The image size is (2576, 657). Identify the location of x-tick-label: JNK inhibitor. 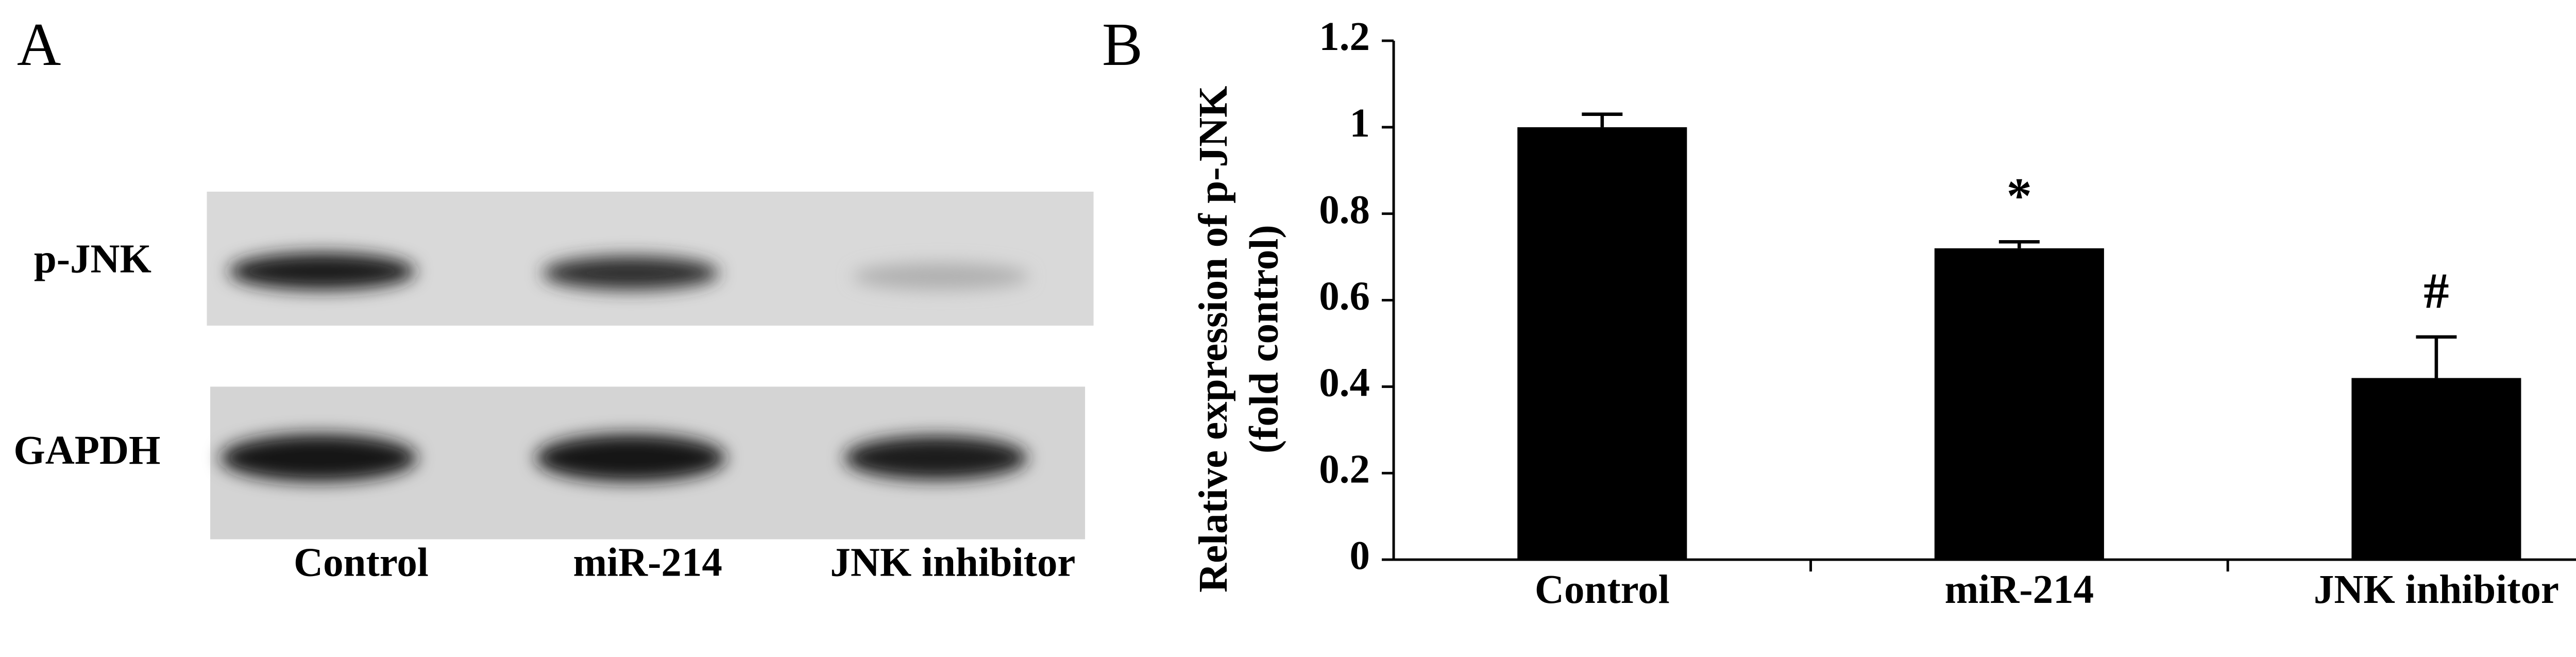
(2436, 589).